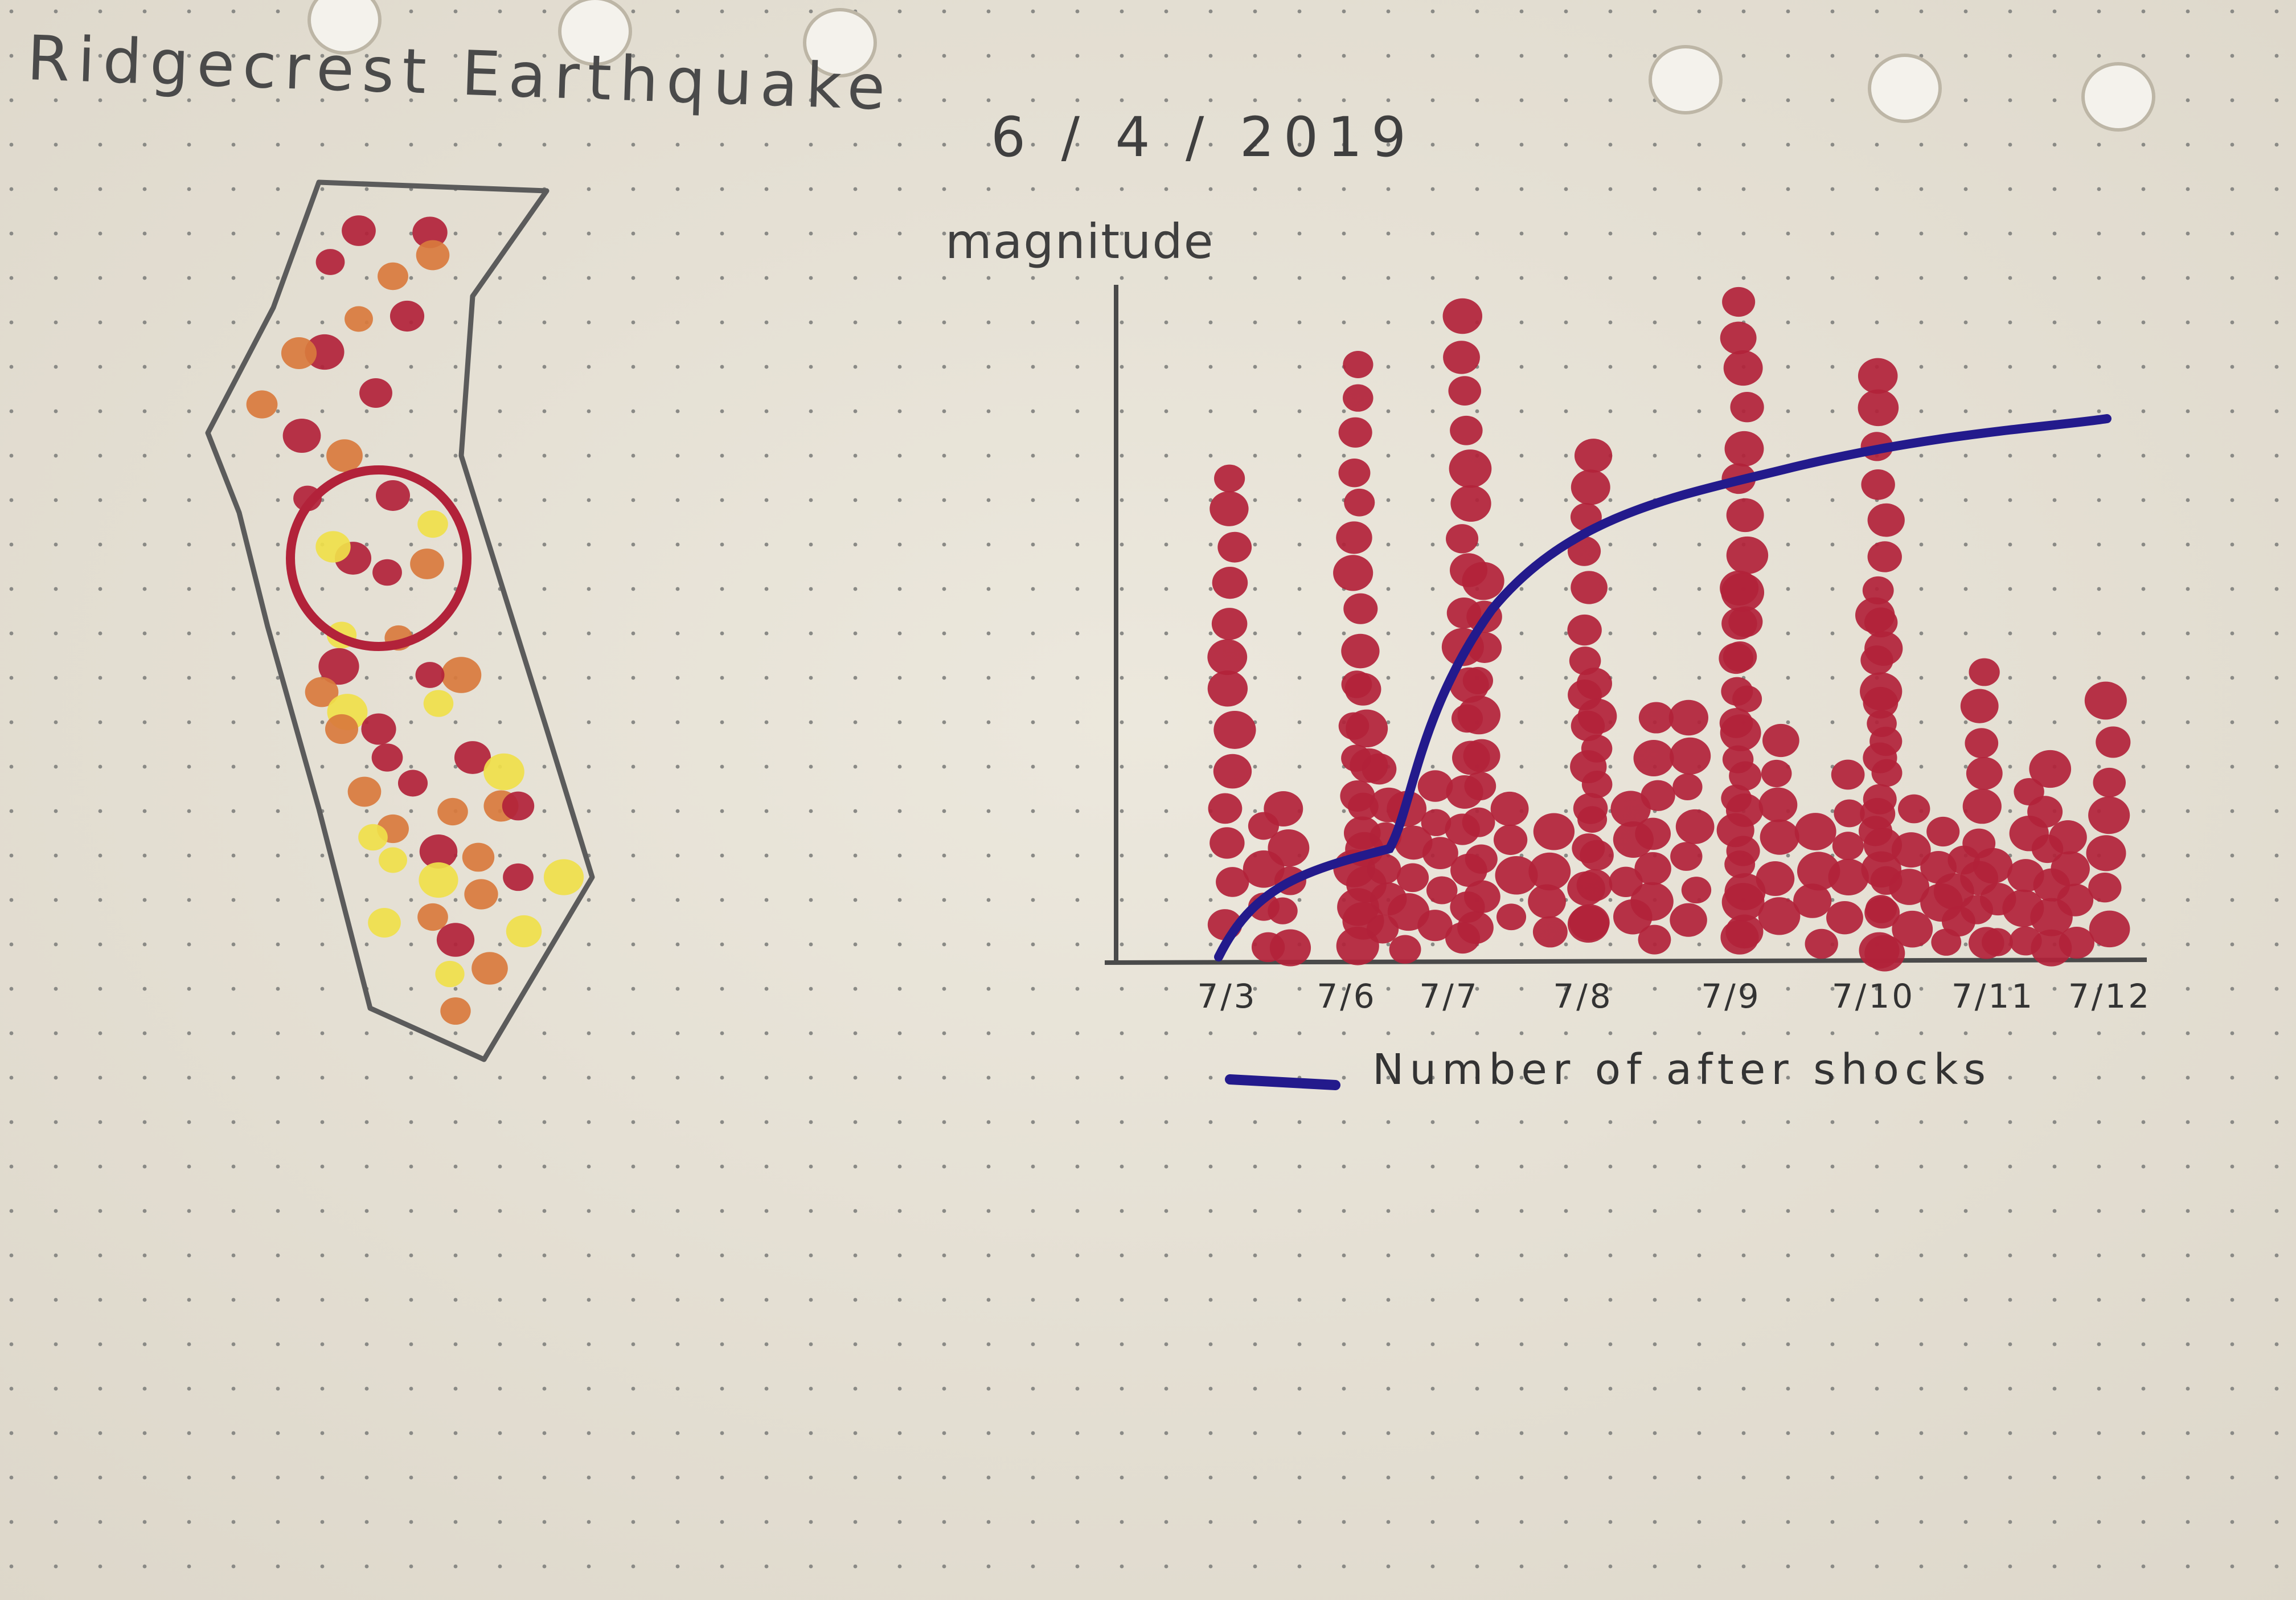 This screenshot has height=1600, width=2296. What do you see at coordinates (1731, 997) in the screenshot?
I see `x-tick-label: 7/9` at bounding box center [1731, 997].